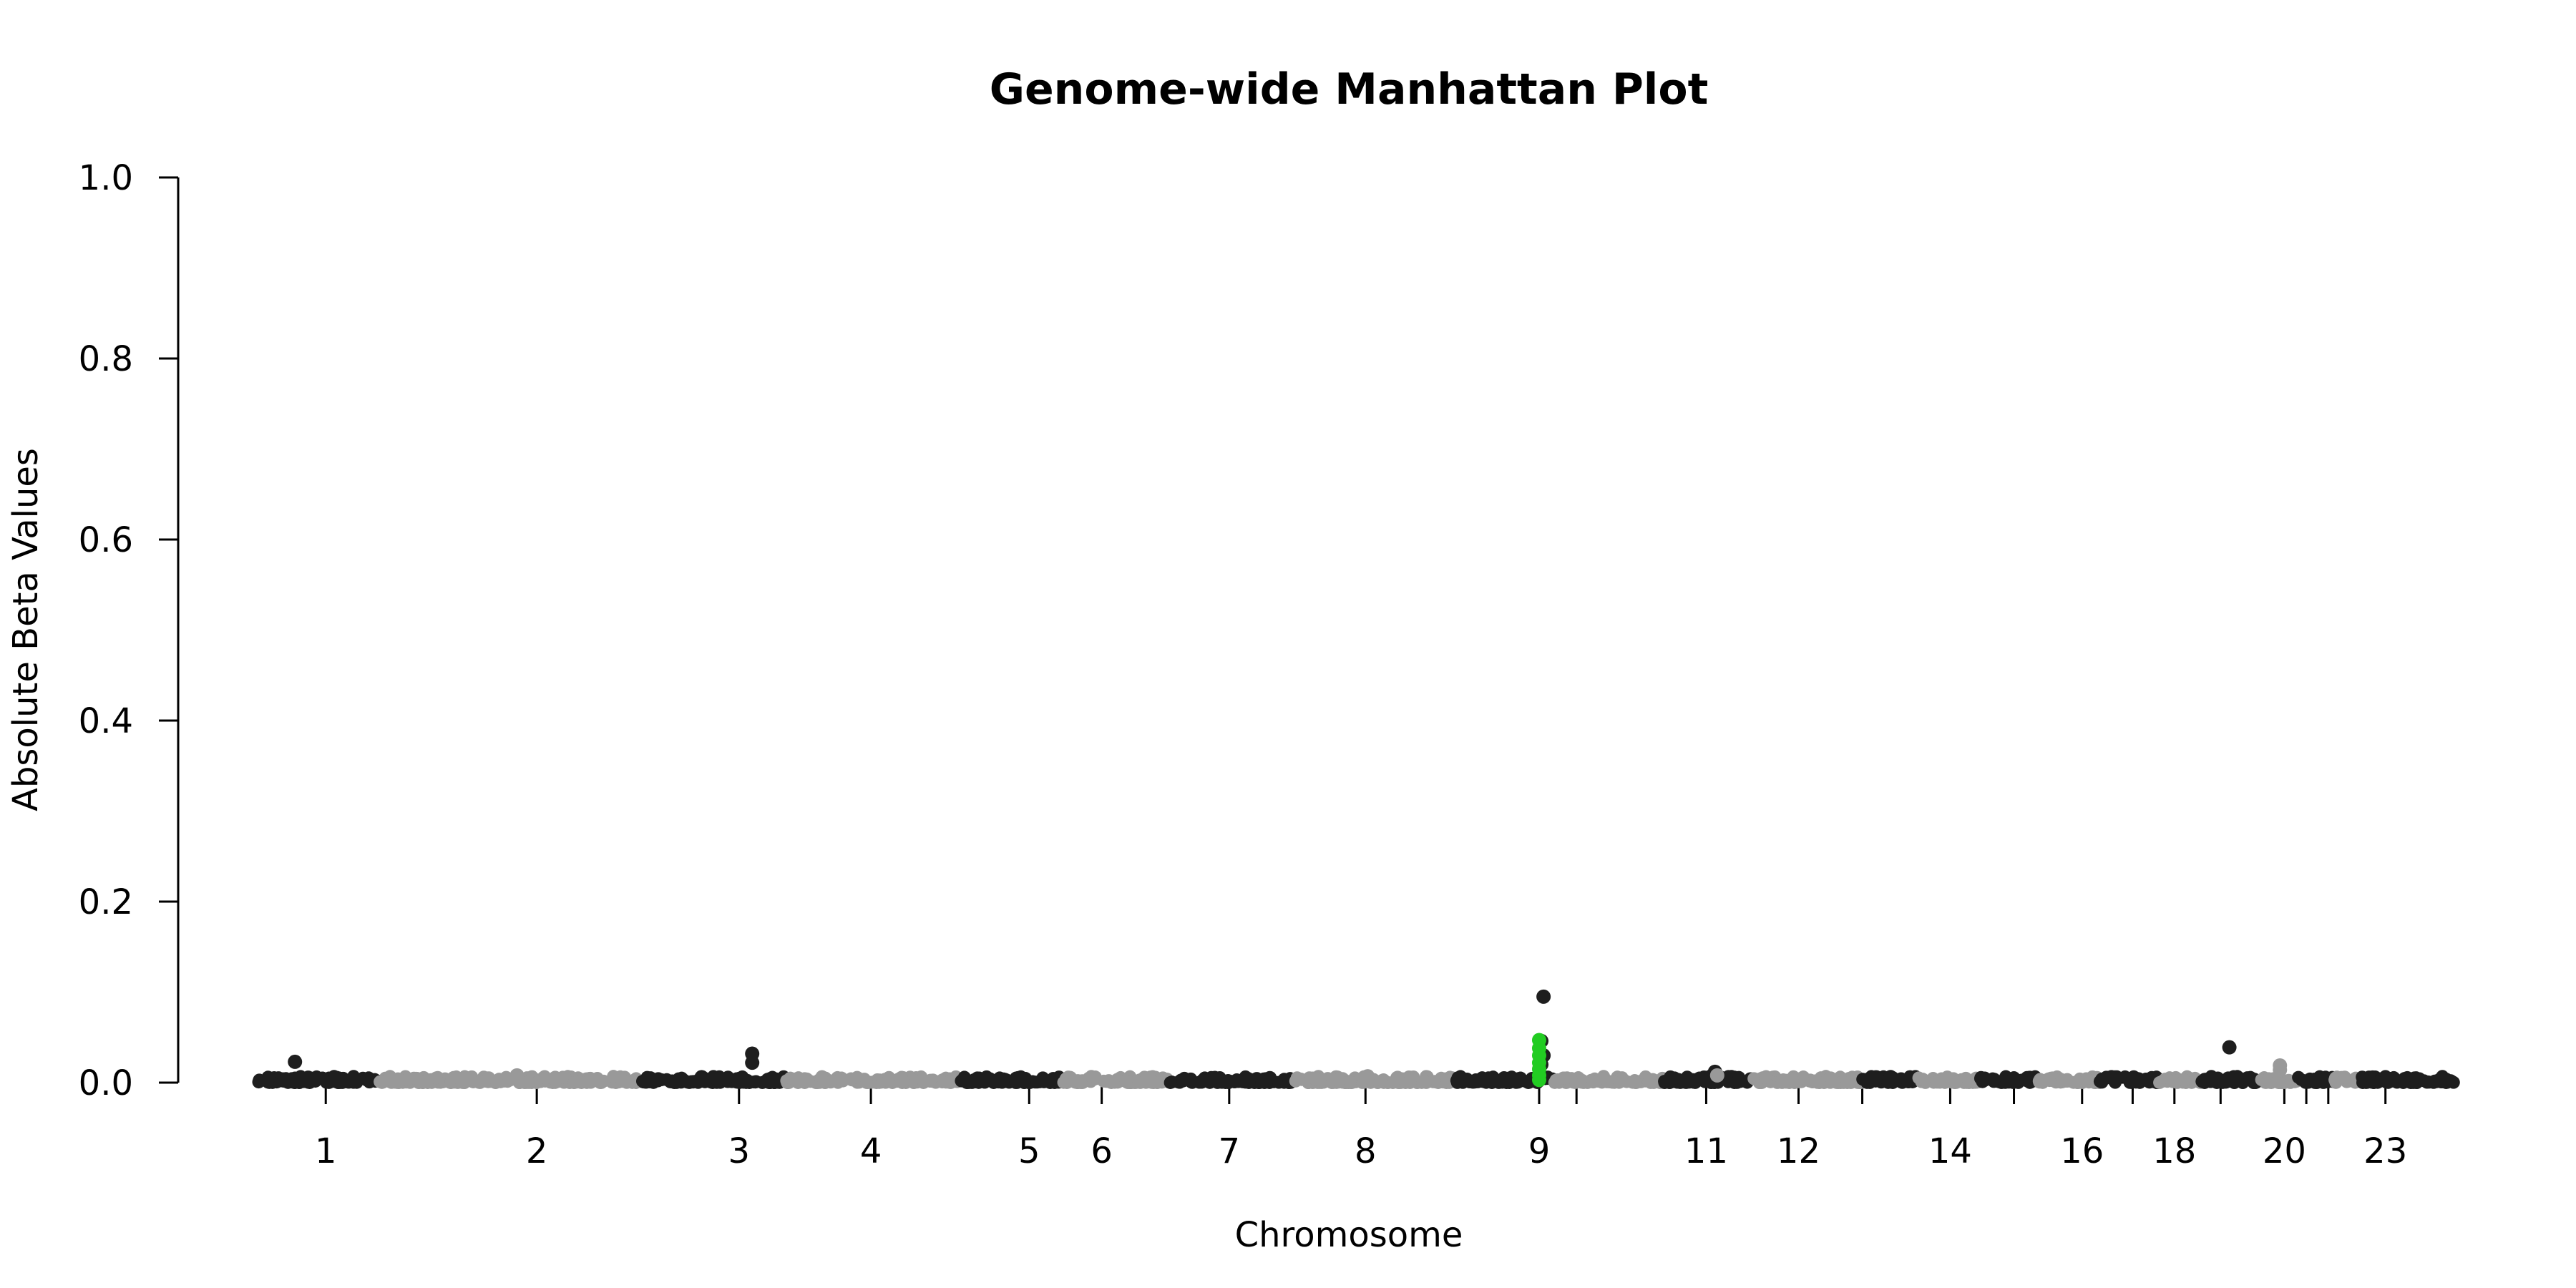  What do you see at coordinates (537, 1151) in the screenshot?
I see `x-tick-label: 2` at bounding box center [537, 1151].